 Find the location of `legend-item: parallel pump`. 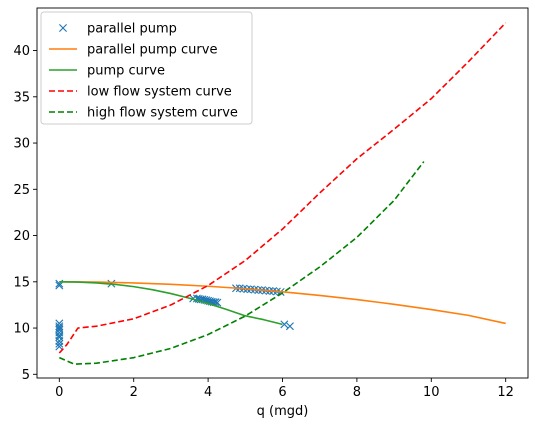

legend-item: parallel pump is located at coordinates (118, 29).